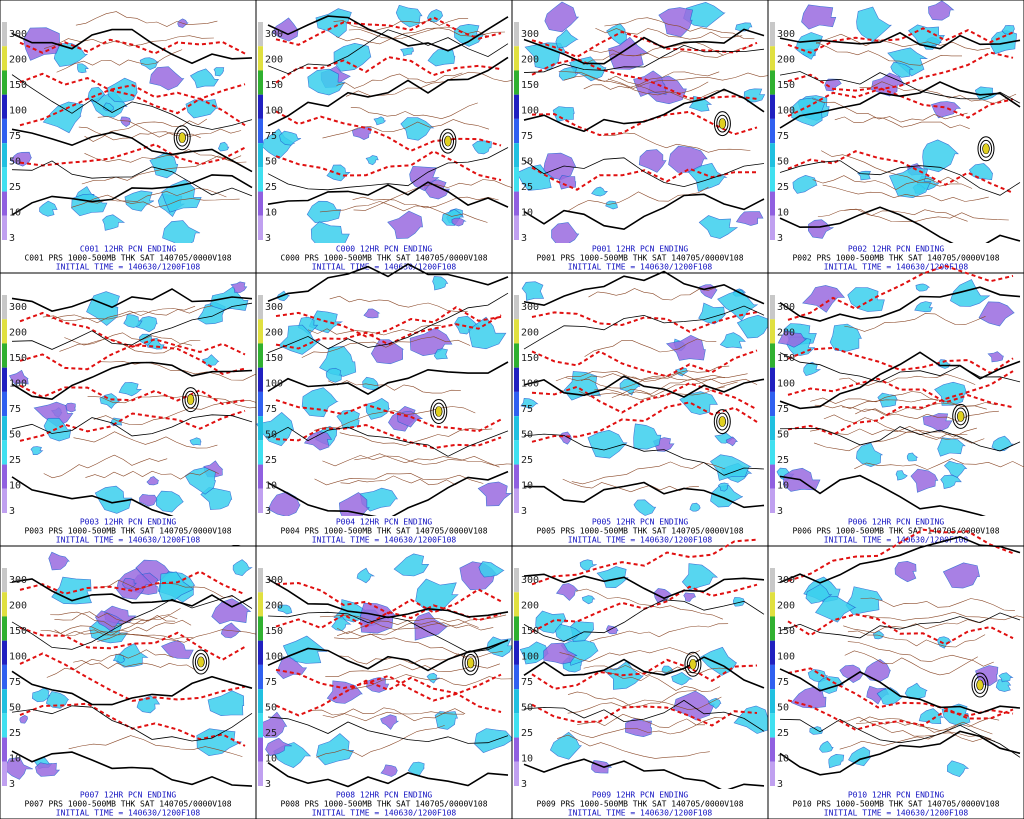  Describe the element at coordinates (271, 682) in the screenshot. I see `colorbar-label: 75` at that location.